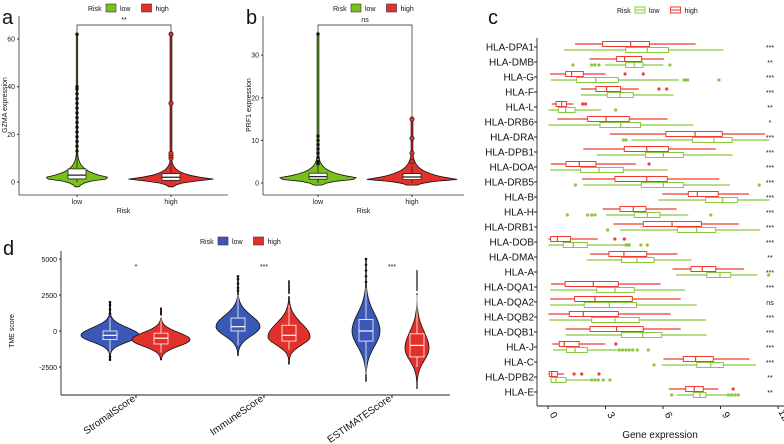 The width and height of the screenshot is (784, 444). I want to click on panel-c-gene-label: HLA-E, so click(520, 393).